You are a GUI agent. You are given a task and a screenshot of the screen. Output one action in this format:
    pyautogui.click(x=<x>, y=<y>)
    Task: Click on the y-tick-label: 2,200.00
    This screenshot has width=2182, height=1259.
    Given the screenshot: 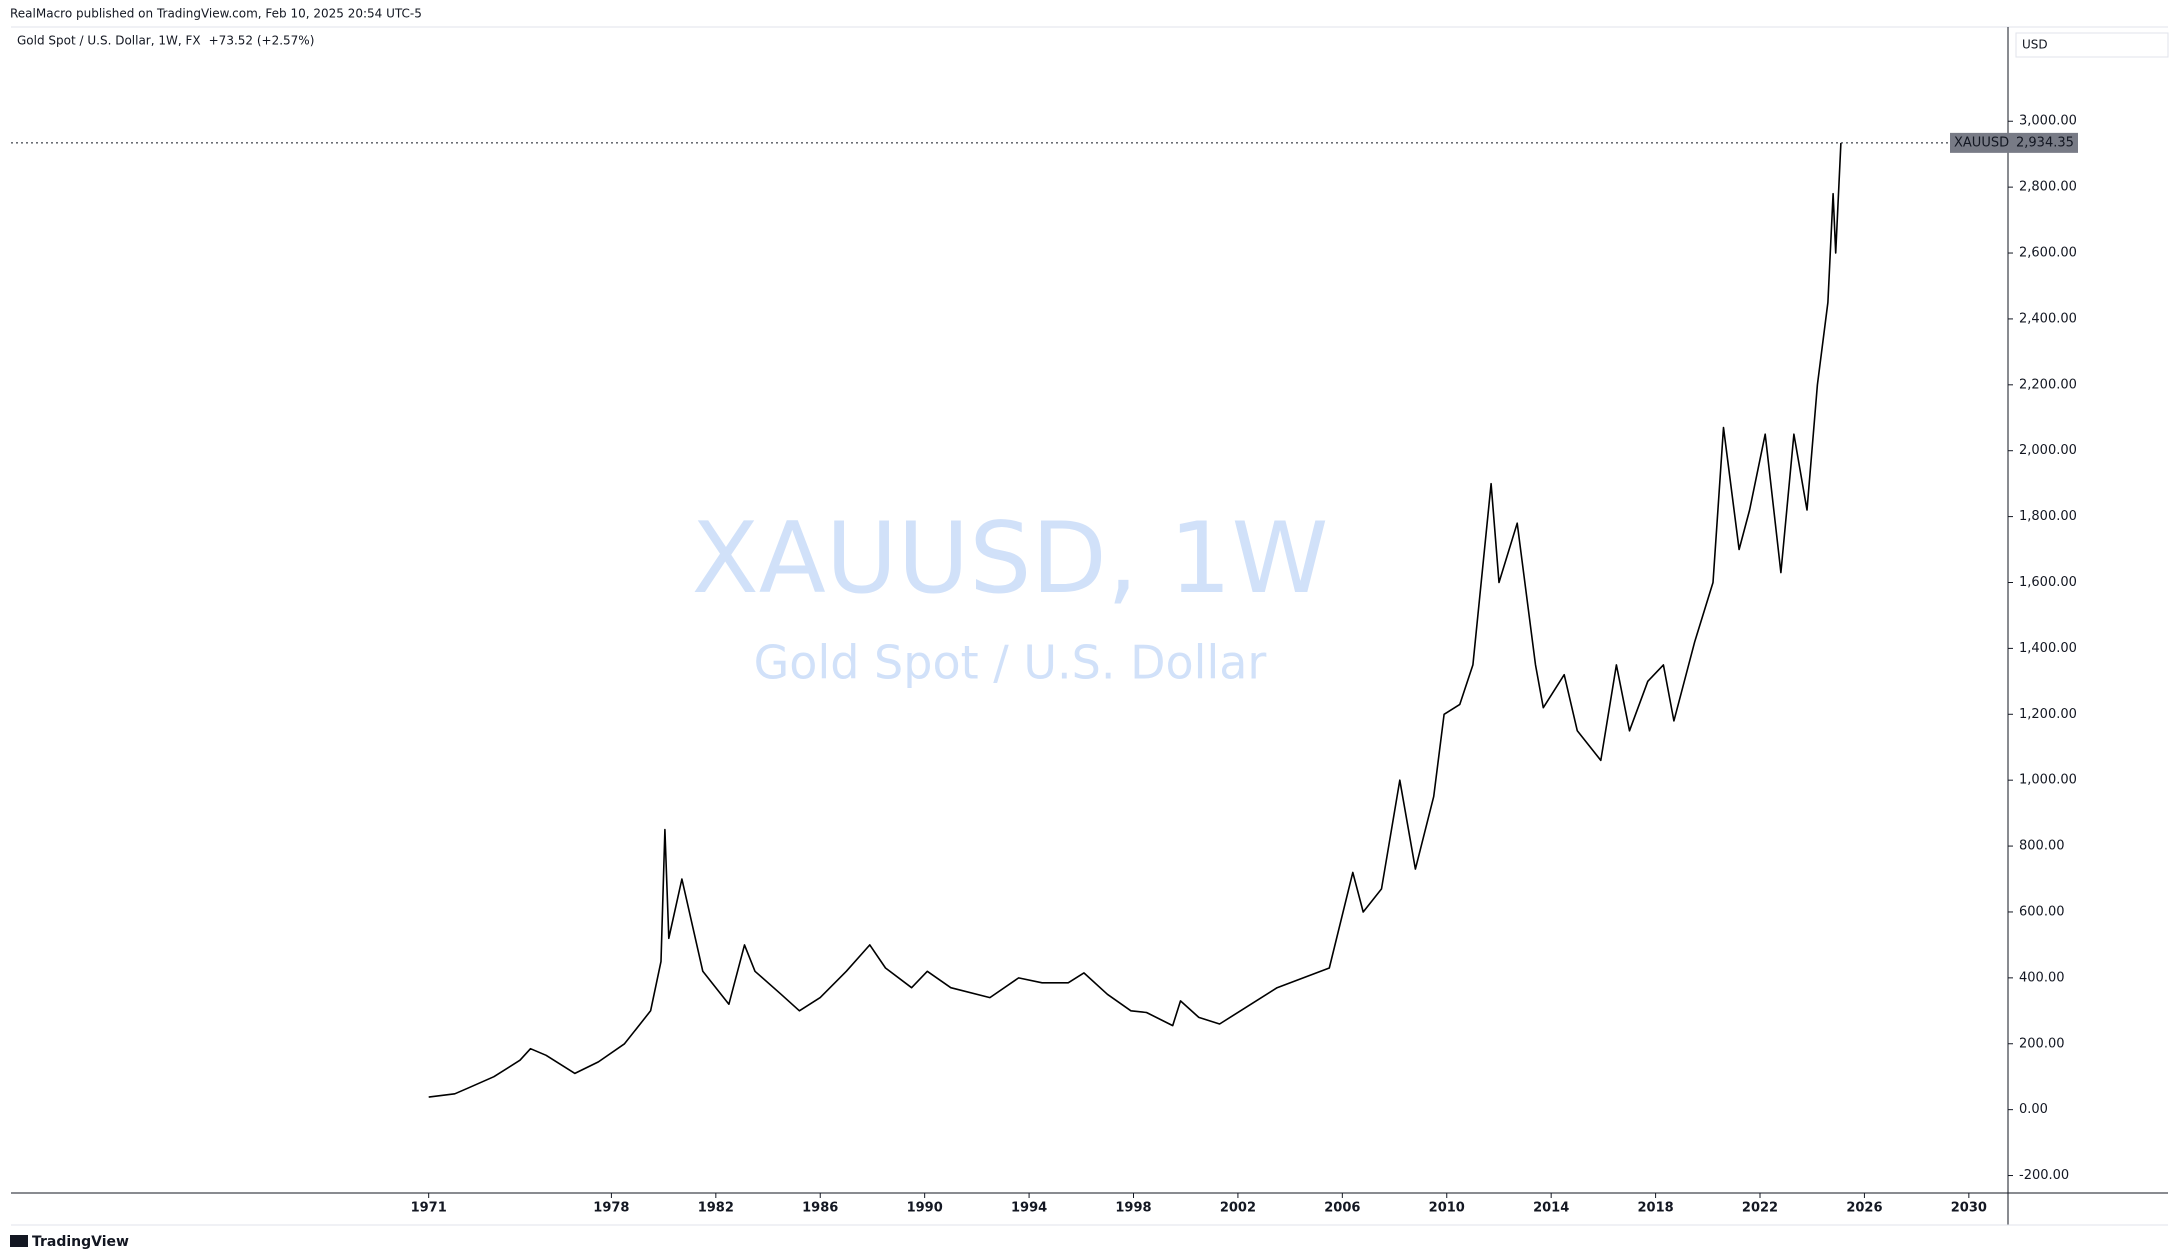 What is the action you would take?
    pyautogui.click(x=2048, y=384)
    